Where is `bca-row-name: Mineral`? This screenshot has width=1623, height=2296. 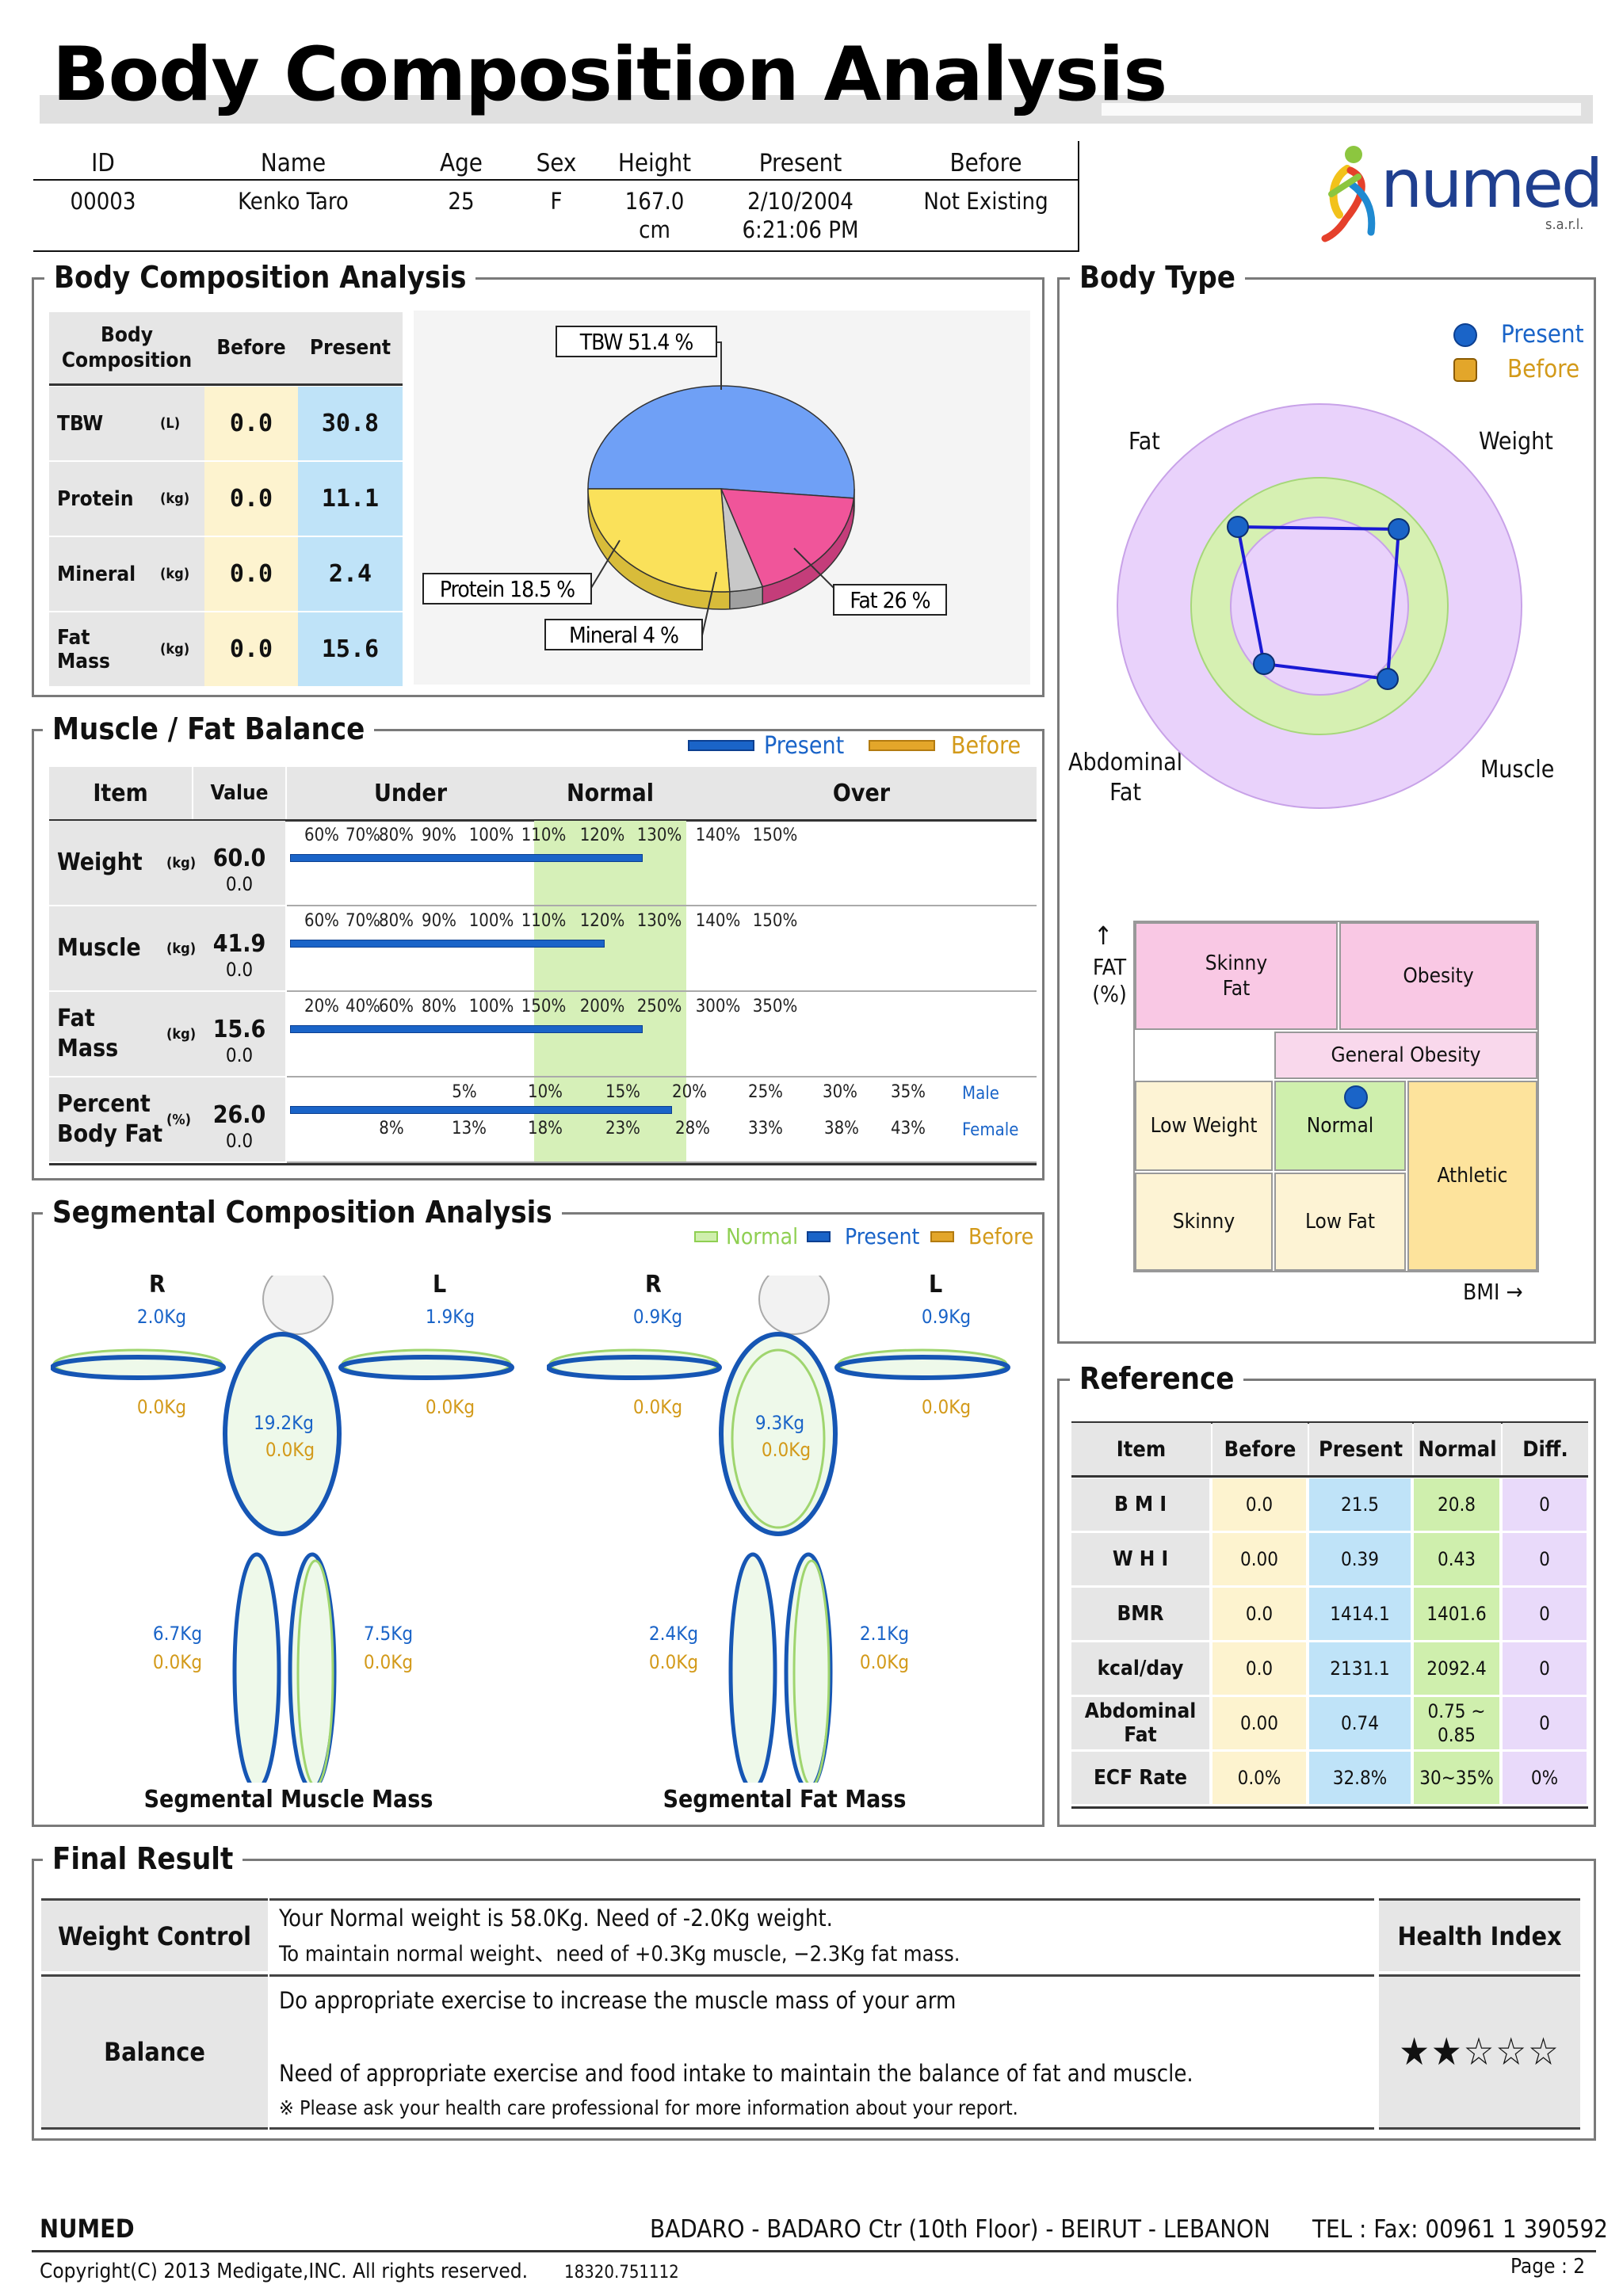 bca-row-name: Mineral is located at coordinates (96, 574).